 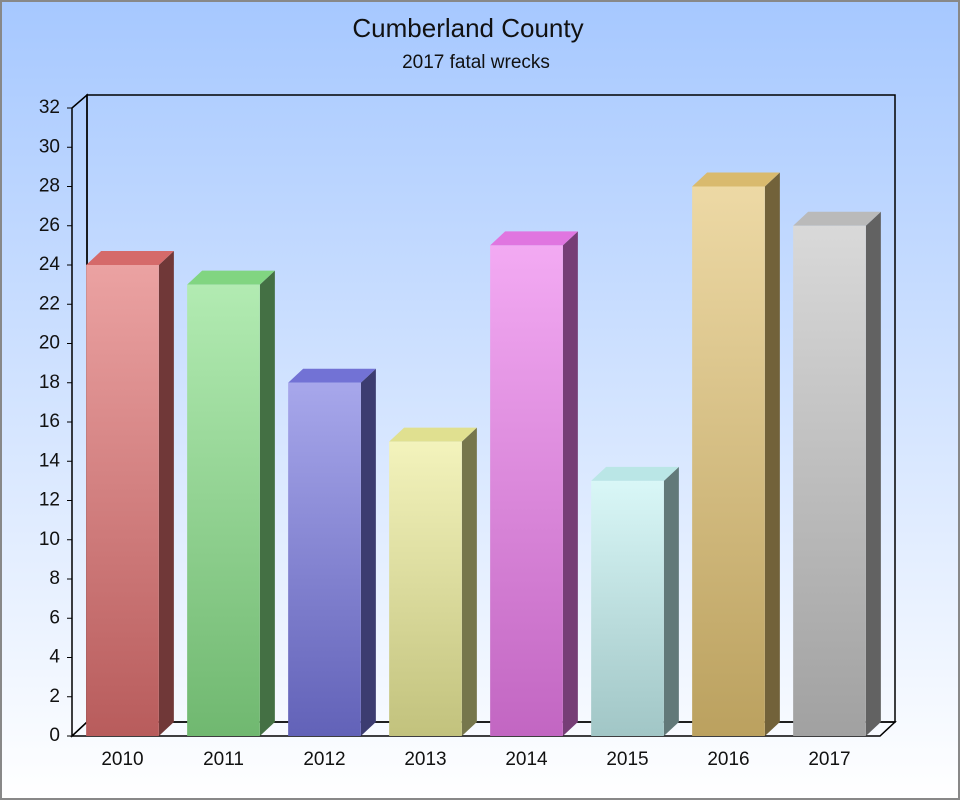 I want to click on x-tick-label: 2015, so click(x=627, y=759).